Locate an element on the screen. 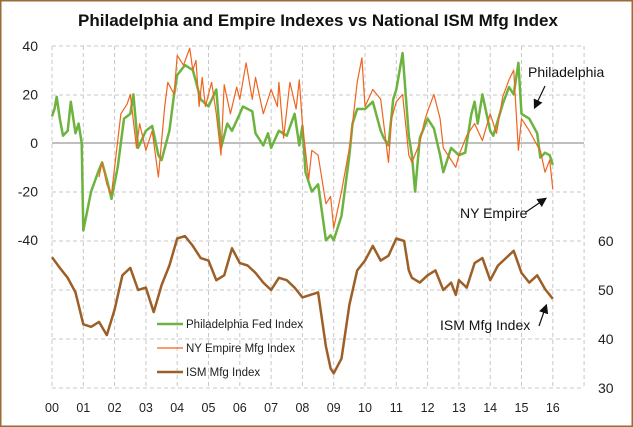  x-axis-tick-label: 11 is located at coordinates (396, 408).